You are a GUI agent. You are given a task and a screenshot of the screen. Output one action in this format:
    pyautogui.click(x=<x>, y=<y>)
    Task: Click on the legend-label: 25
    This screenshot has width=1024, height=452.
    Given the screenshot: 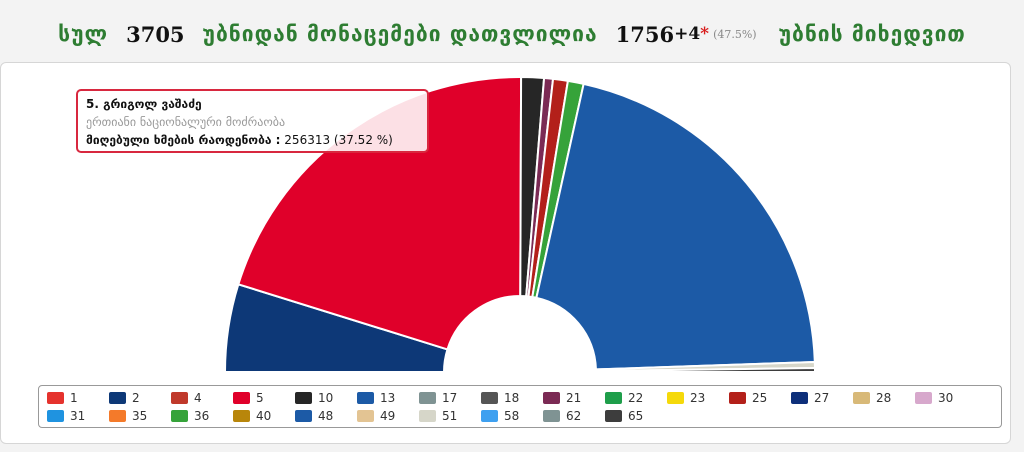 What is the action you would take?
    pyautogui.click(x=760, y=398)
    